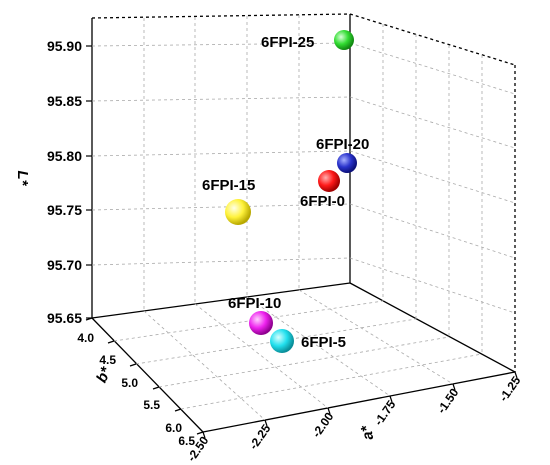 Image resolution: width=550 pixels, height=465 pixels. Describe the element at coordinates (64, 101) in the screenshot. I see `z-tick-label: 95.85` at that location.